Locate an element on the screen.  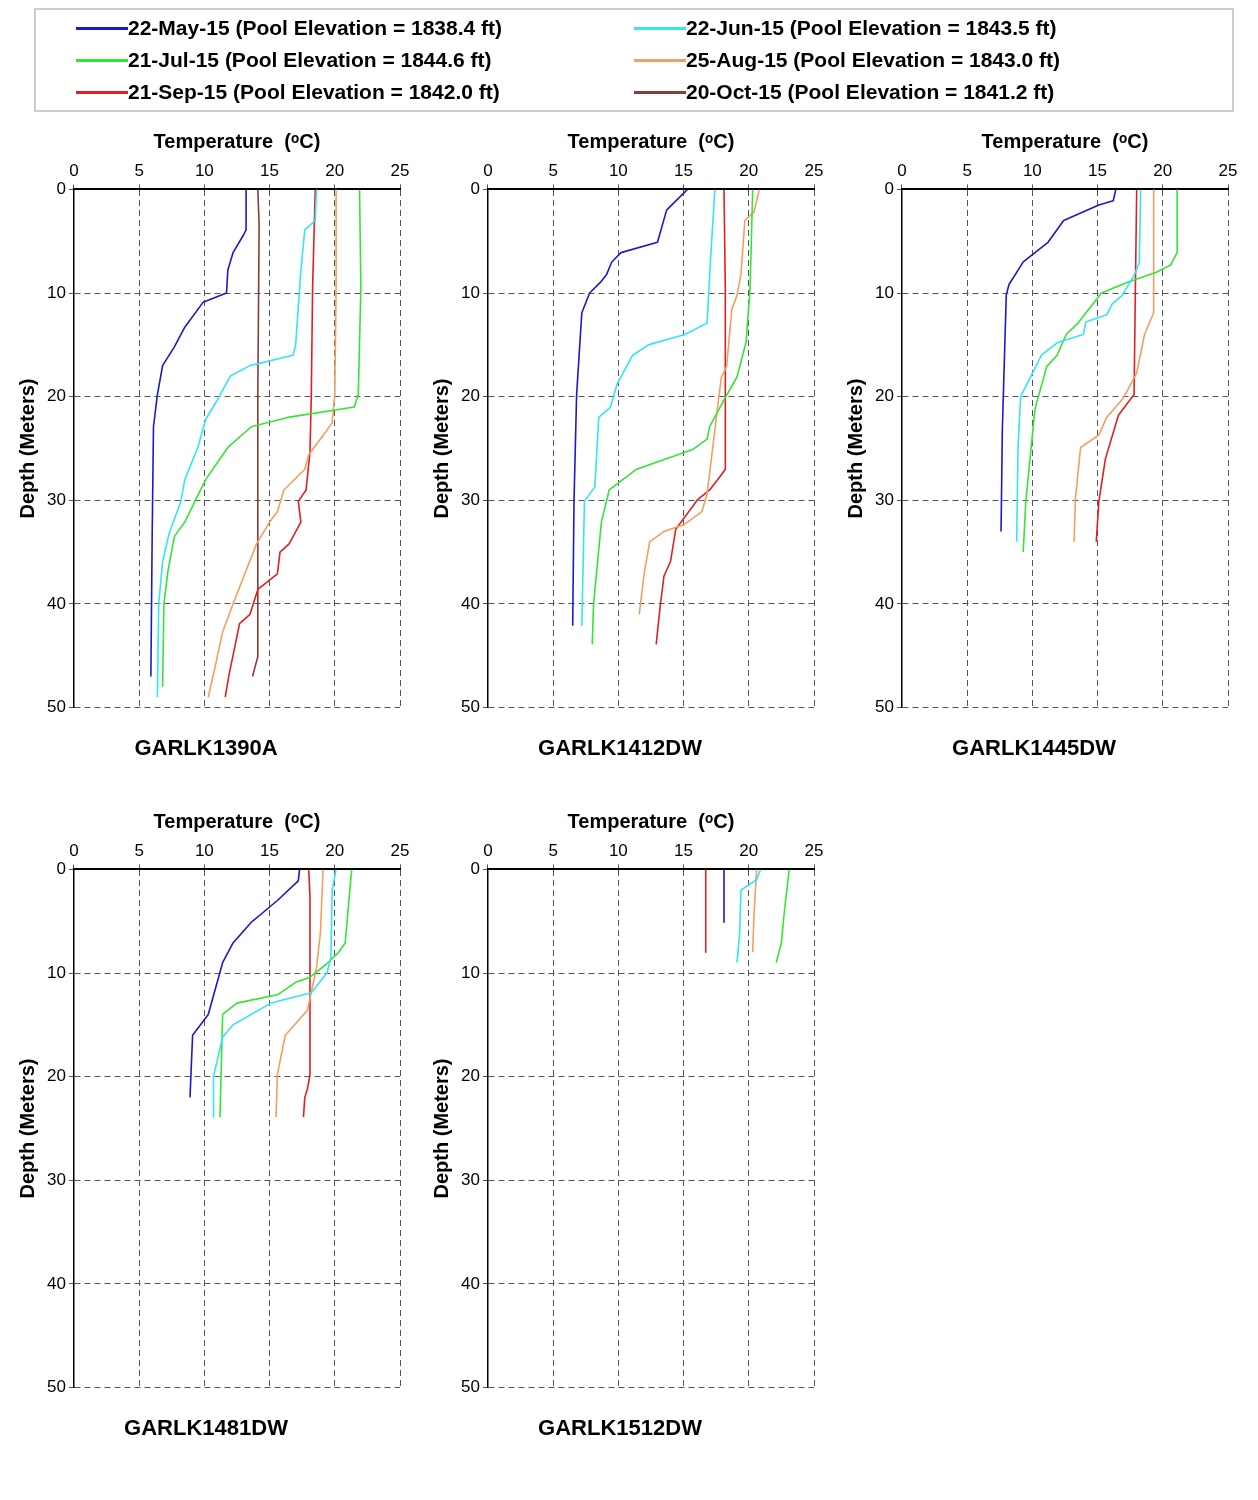
legend-label: 22-May-15 (Pool Elevation = 1838.4 ft) is located at coordinates (315, 28).